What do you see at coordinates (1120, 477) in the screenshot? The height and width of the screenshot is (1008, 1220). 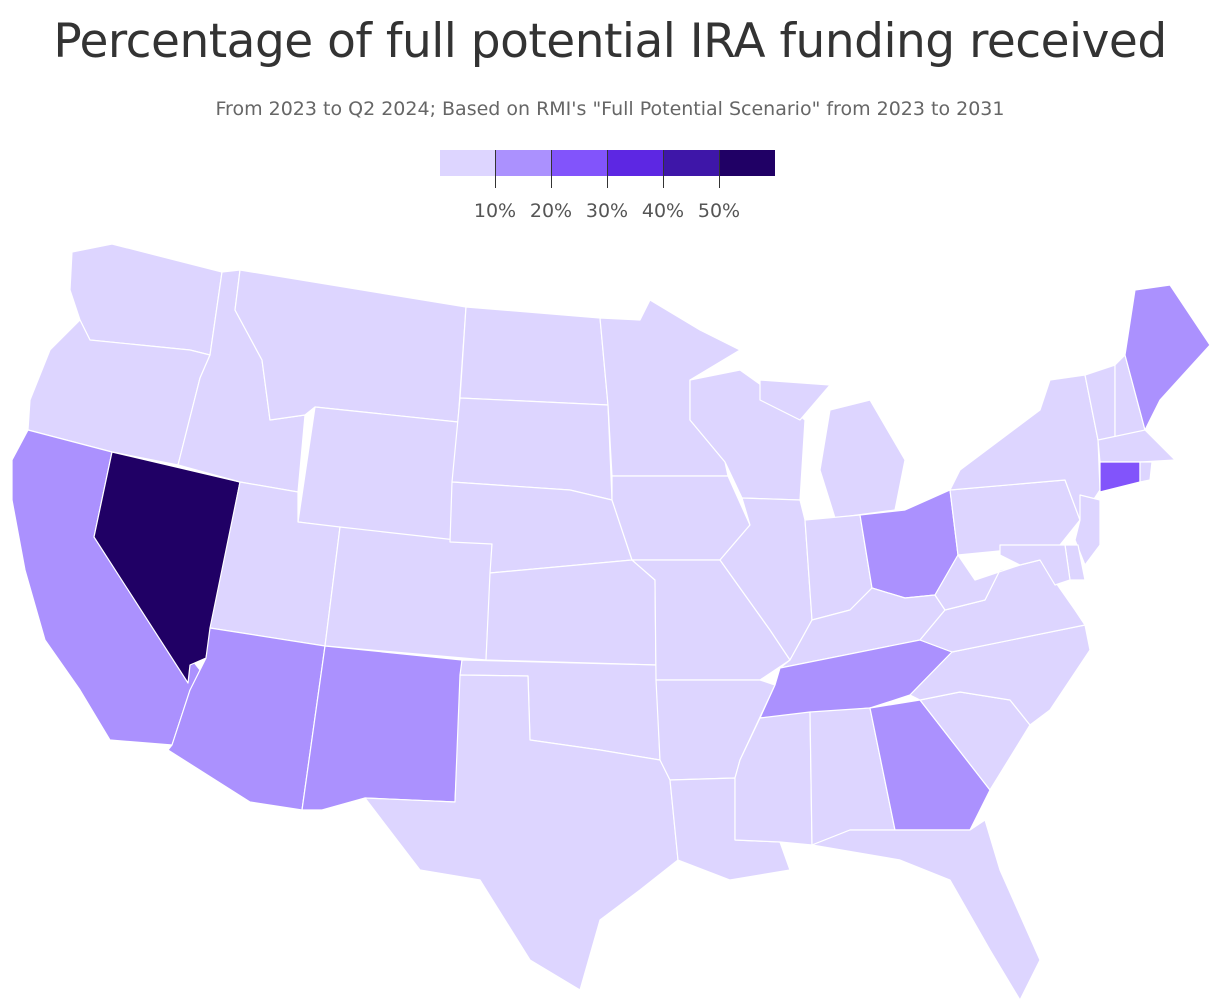 I see `state-ct` at bounding box center [1120, 477].